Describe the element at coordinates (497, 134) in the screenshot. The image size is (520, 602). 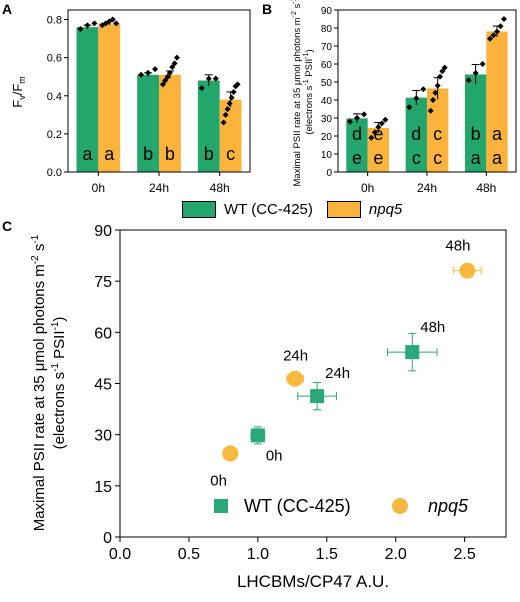
I see `b-letter-top-npq5-2: a` at that location.